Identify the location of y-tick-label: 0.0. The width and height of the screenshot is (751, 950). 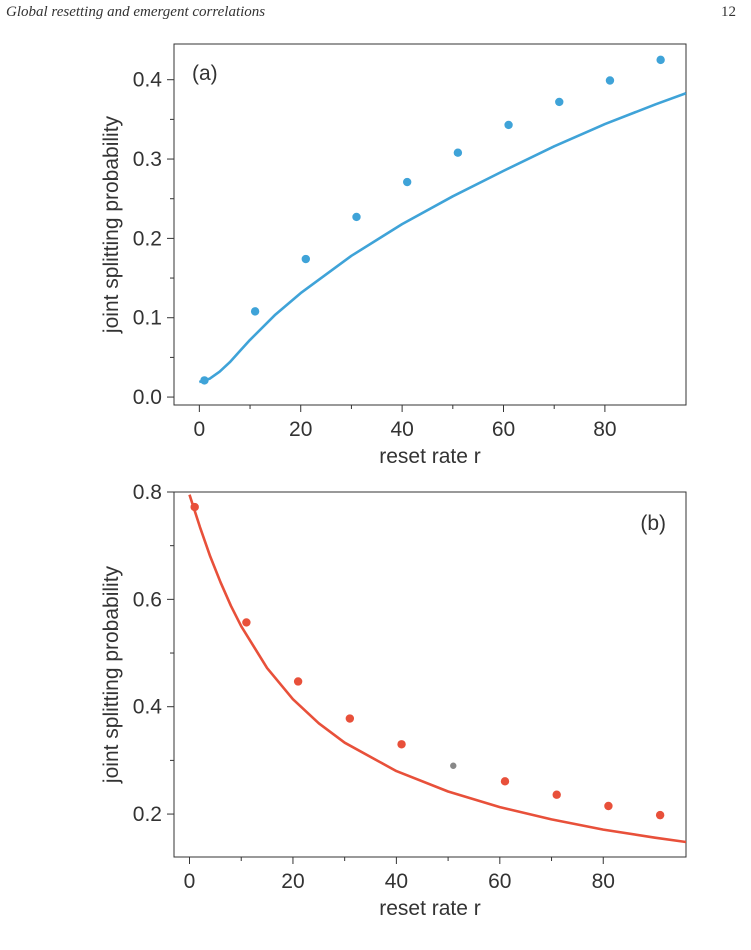
(147, 397).